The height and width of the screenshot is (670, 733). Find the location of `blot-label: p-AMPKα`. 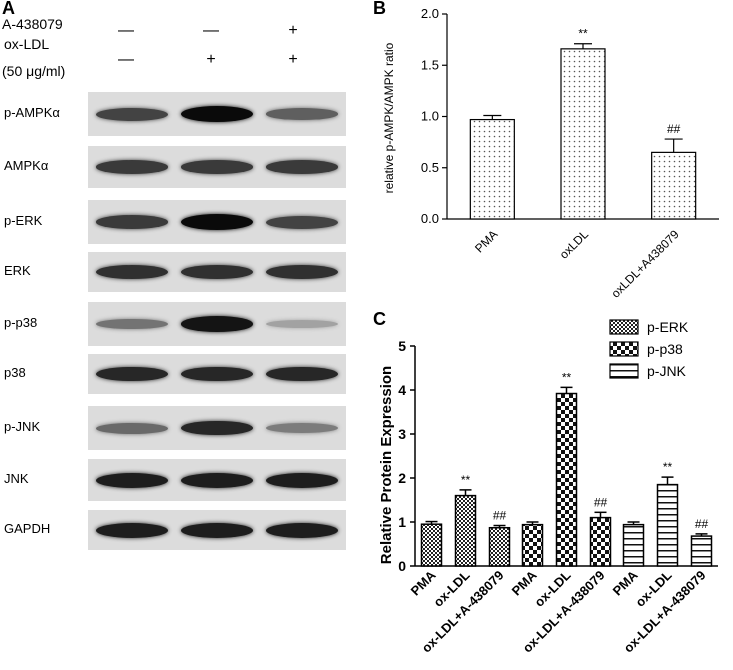

blot-label: p-AMPKα is located at coordinates (32, 112).